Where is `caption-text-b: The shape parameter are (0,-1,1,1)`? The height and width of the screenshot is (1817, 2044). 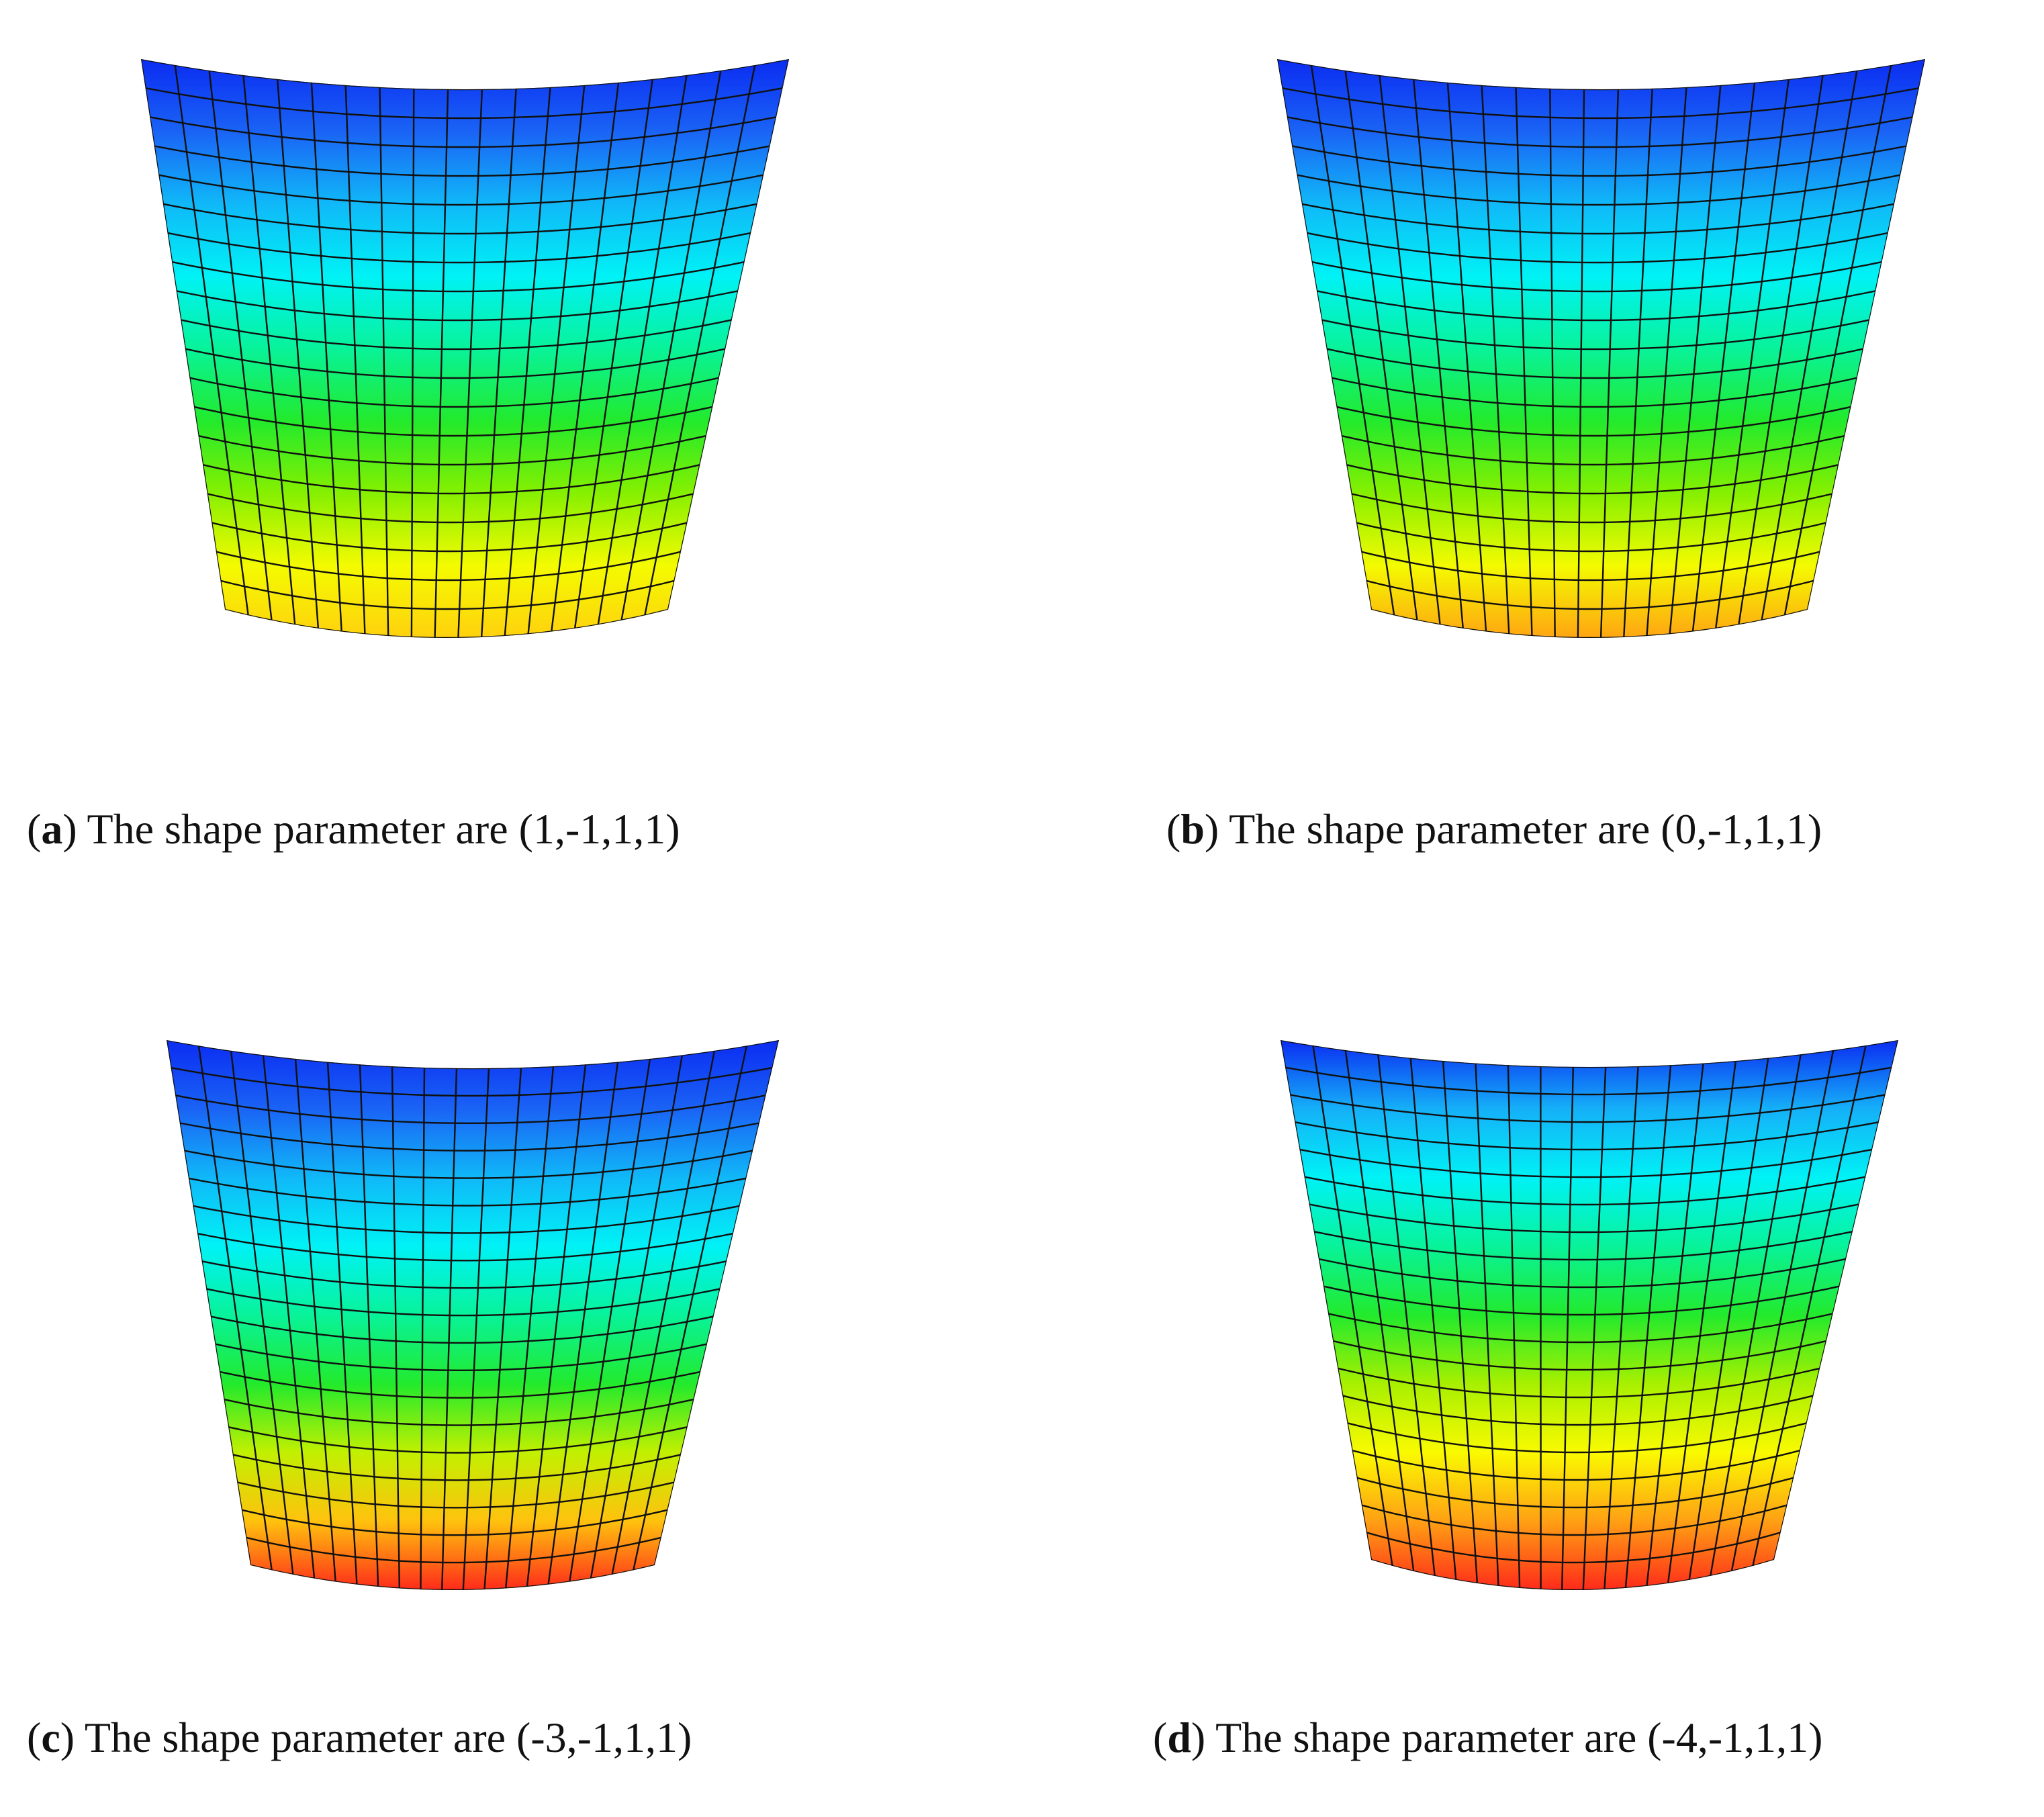 caption-text-b: The shape parameter are (0,-1,1,1) is located at coordinates (1520, 829).